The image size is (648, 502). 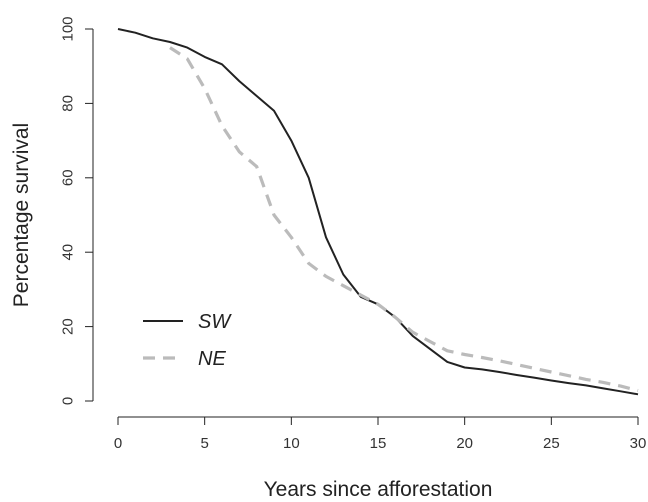 I want to click on y-axis-title: Percentage survival, so click(x=21, y=215).